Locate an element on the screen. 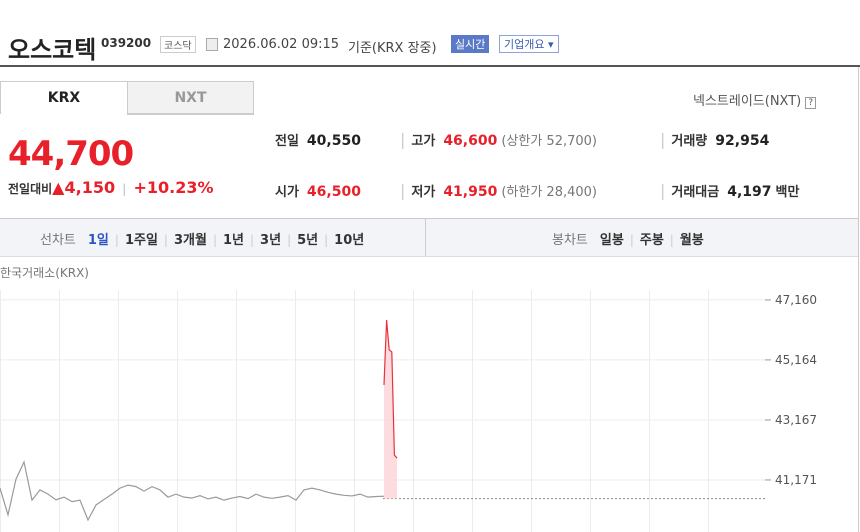  line-period: 1주일 is located at coordinates (141, 240).